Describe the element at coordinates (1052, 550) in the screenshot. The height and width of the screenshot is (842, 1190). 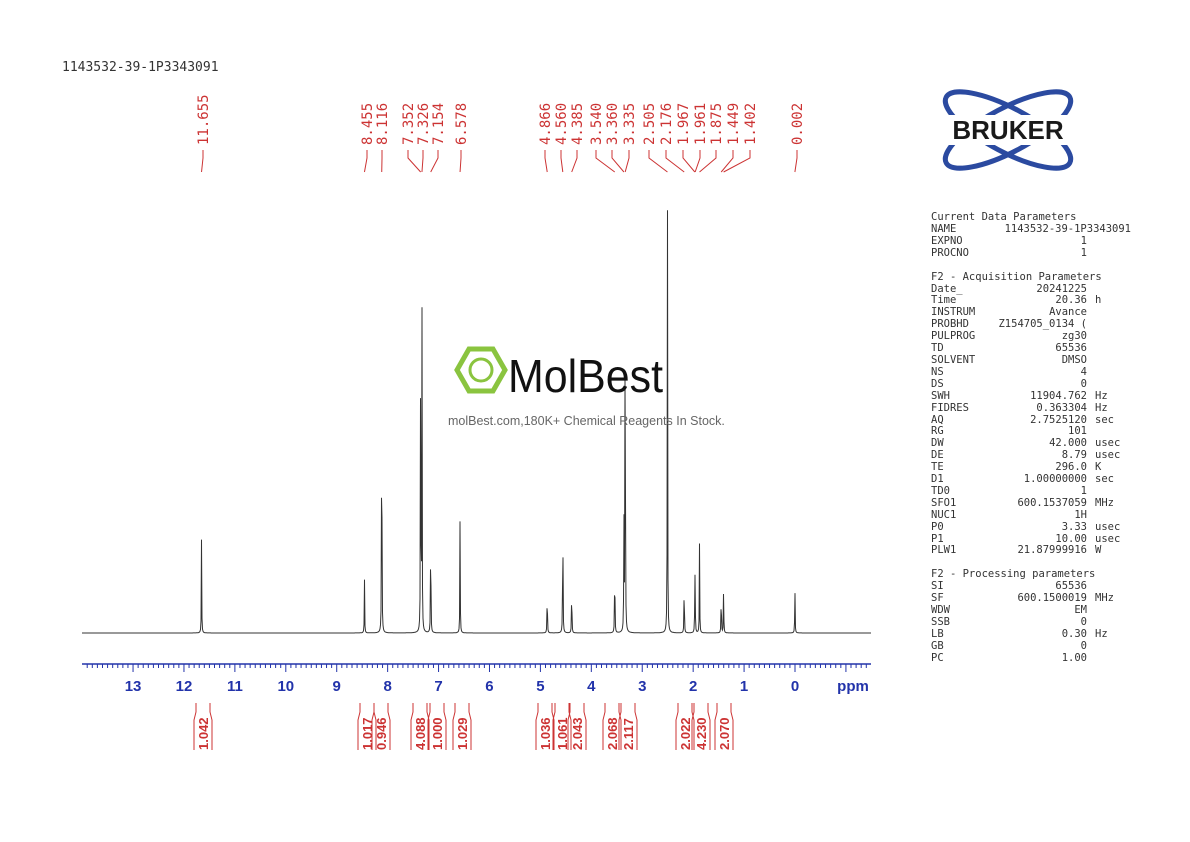
I see `param-value: 21.87999916` at that location.